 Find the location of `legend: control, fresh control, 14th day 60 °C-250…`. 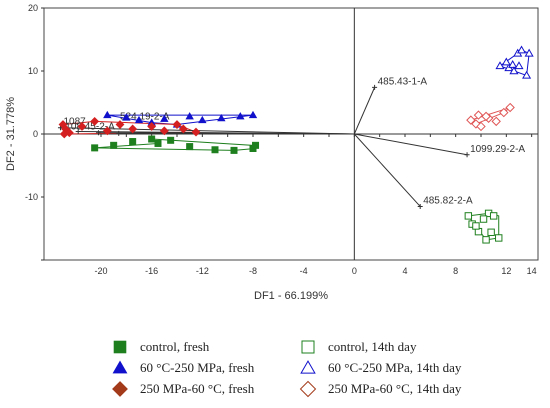

legend: control, fresh control, 14th day 60 °C-250… is located at coordinates (287, 368).